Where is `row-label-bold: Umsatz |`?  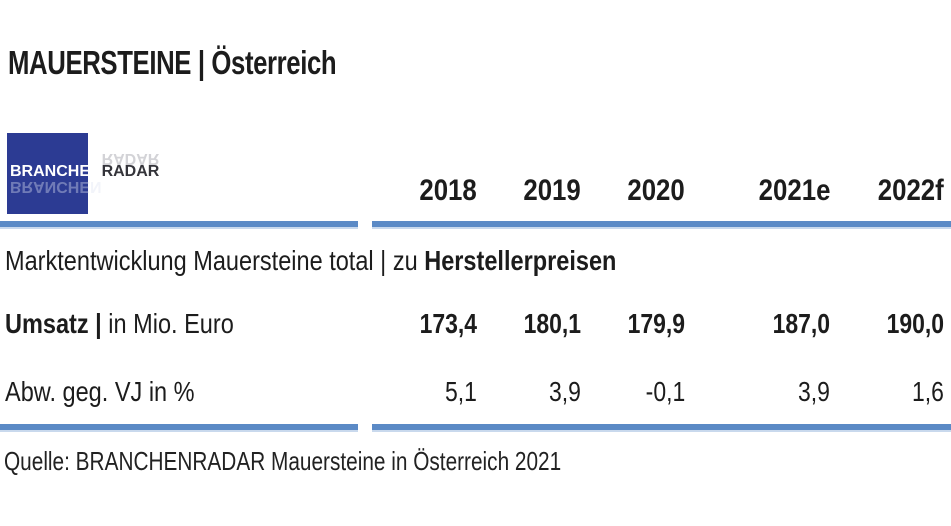
row-label-bold: Umsatz | is located at coordinates (57, 323).